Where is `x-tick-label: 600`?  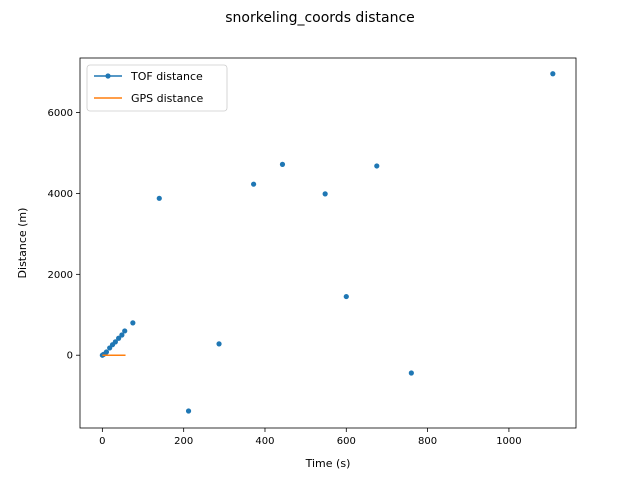 x-tick-label: 600 is located at coordinates (346, 441).